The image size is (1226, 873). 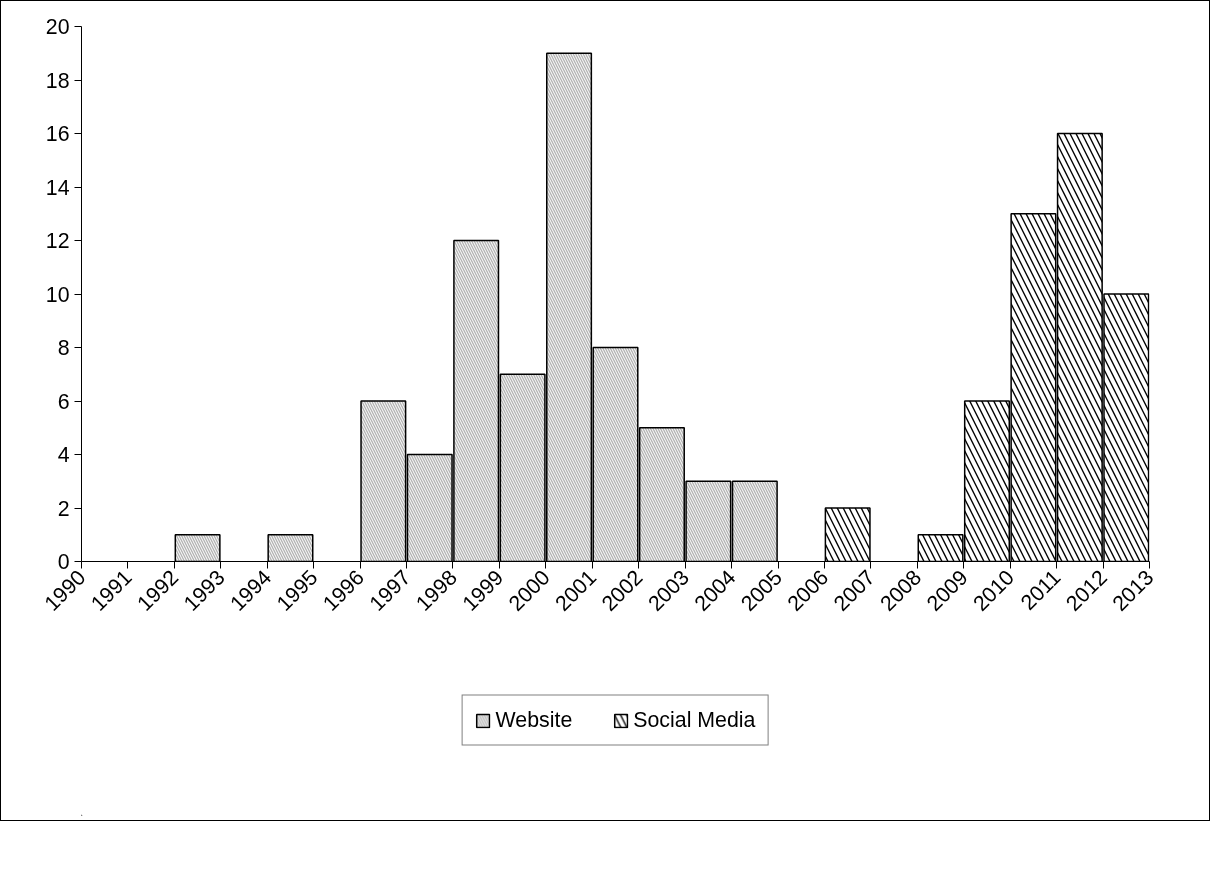 I want to click on y-tick-label: 0, so click(x=63, y=562).